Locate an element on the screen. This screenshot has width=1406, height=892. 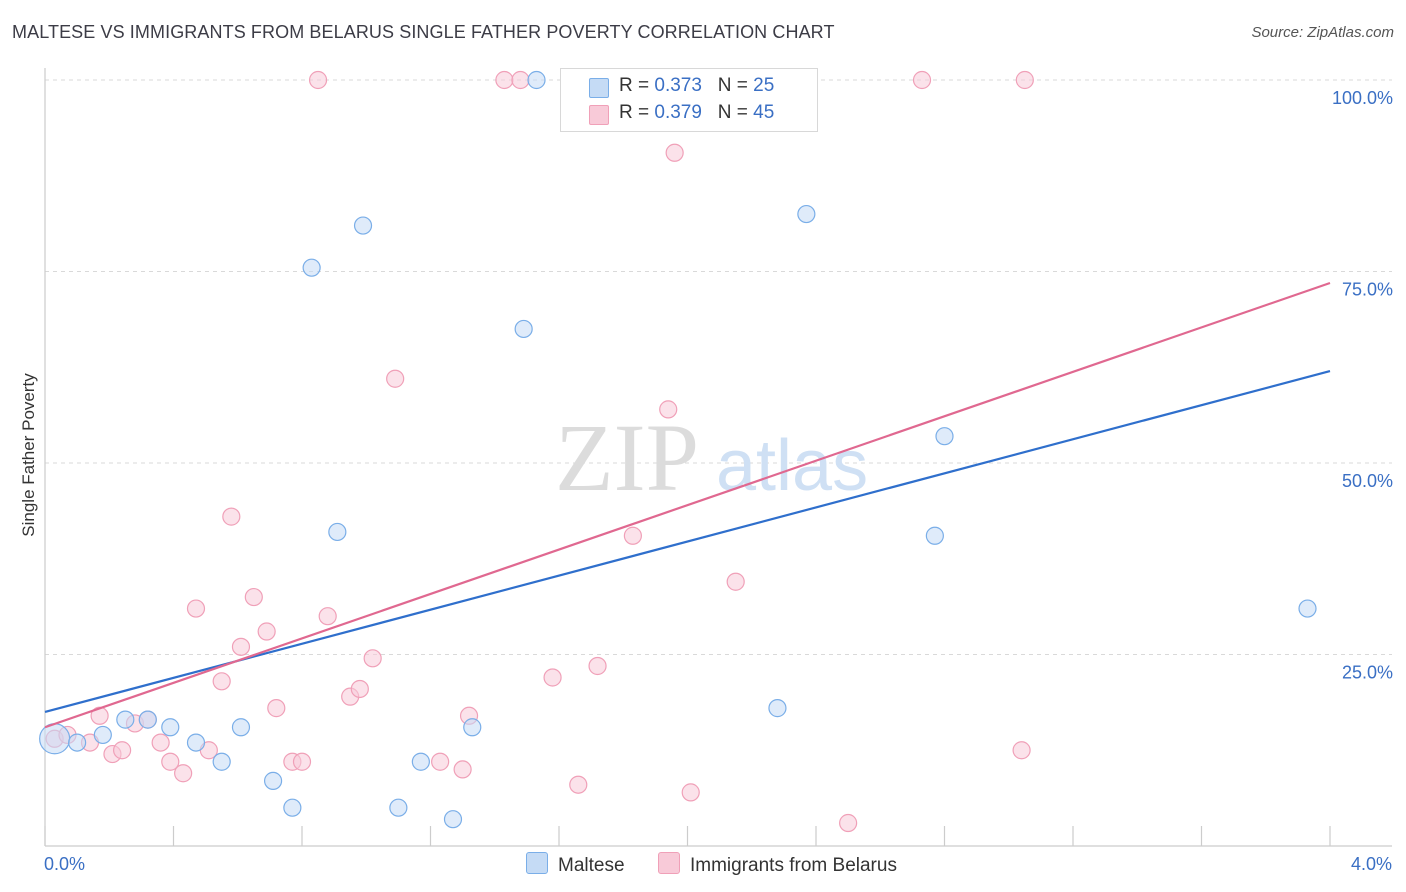
belarus-swatch is located at coordinates (599, 115).